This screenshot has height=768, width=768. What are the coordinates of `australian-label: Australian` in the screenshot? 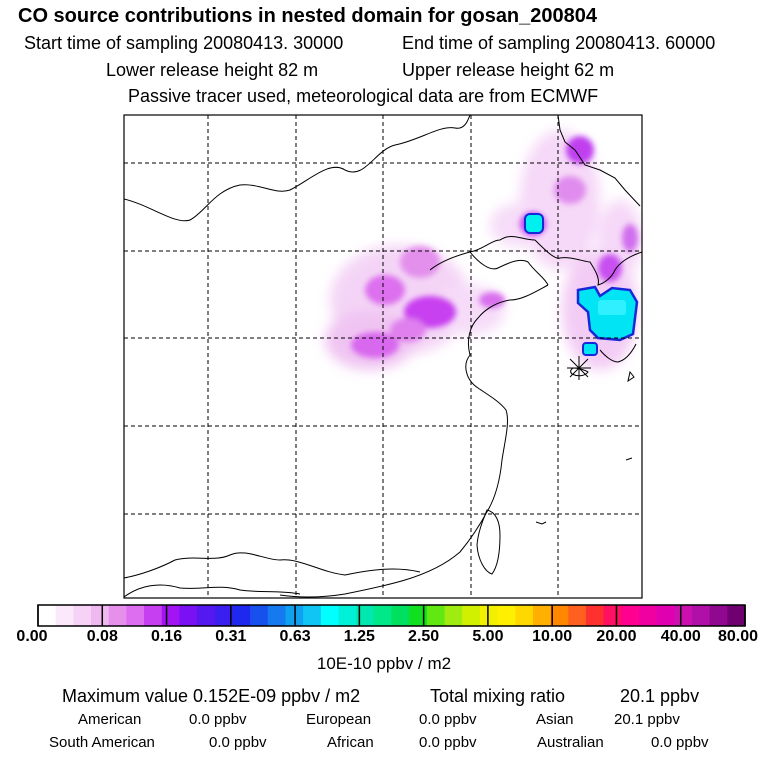 It's located at (570, 742).